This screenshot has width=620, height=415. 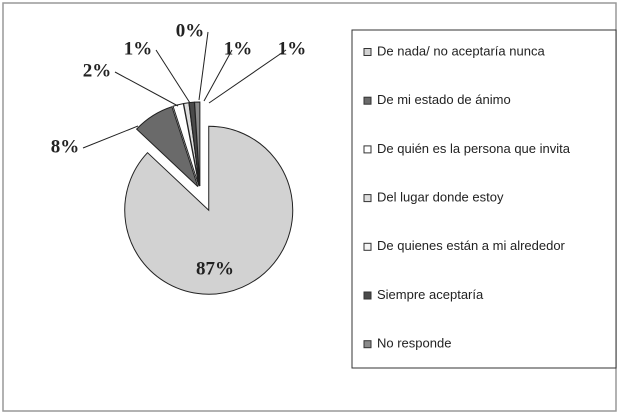 What do you see at coordinates (414, 343) in the screenshot?
I see `legend-label: No responde` at bounding box center [414, 343].